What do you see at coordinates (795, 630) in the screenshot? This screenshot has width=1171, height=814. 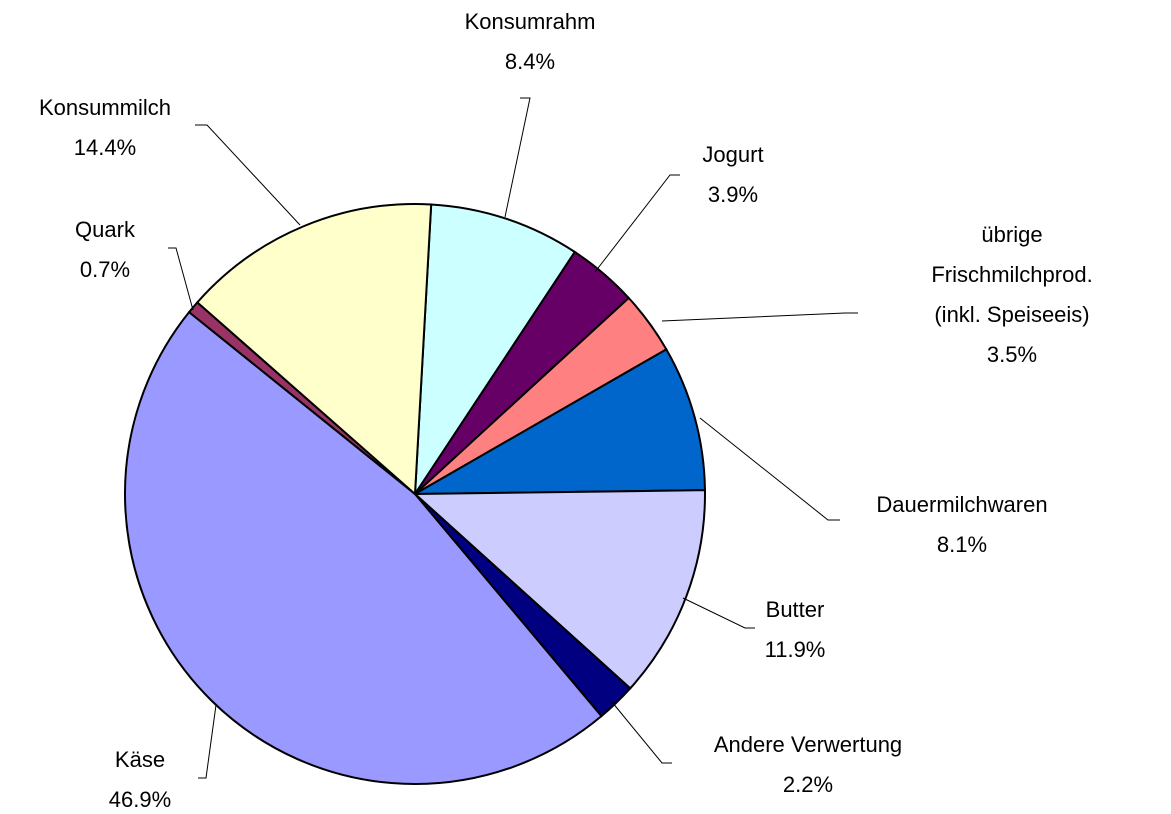 I see `slice-label: Butter 11.9%` at bounding box center [795, 630].